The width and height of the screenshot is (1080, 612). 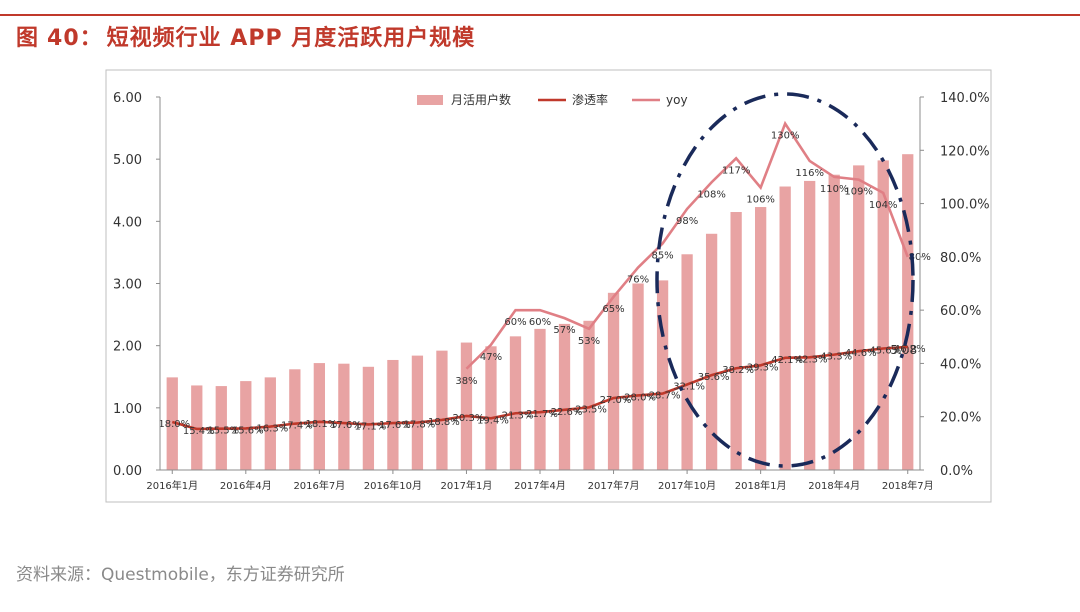 What do you see at coordinates (965, 151) in the screenshot?
I see `y-right-tick-label: 120.0%` at bounding box center [965, 151].